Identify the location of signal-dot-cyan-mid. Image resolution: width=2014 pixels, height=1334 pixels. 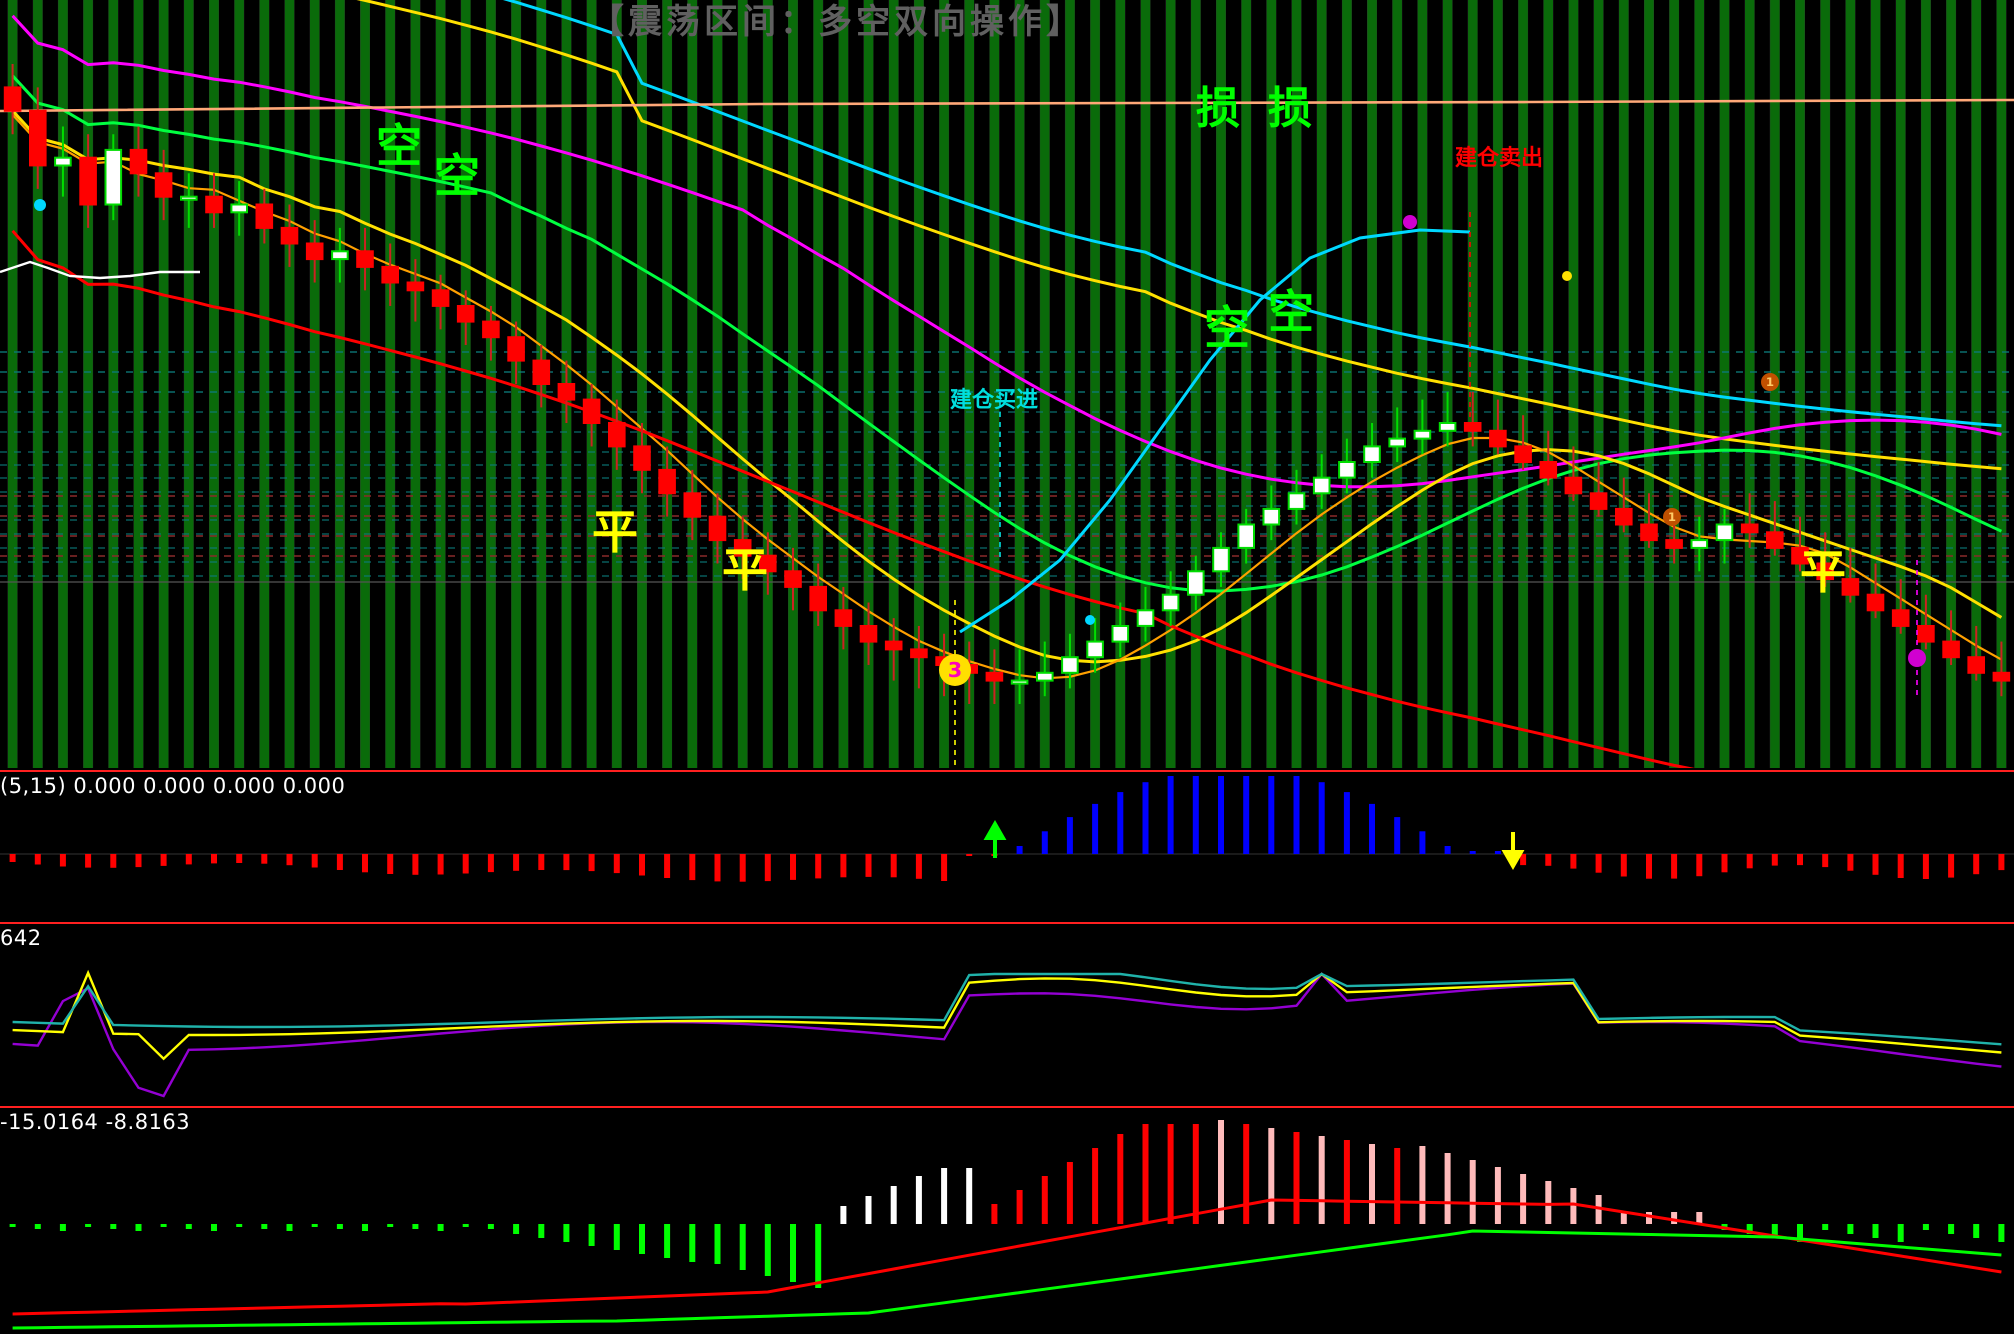
(1090, 620).